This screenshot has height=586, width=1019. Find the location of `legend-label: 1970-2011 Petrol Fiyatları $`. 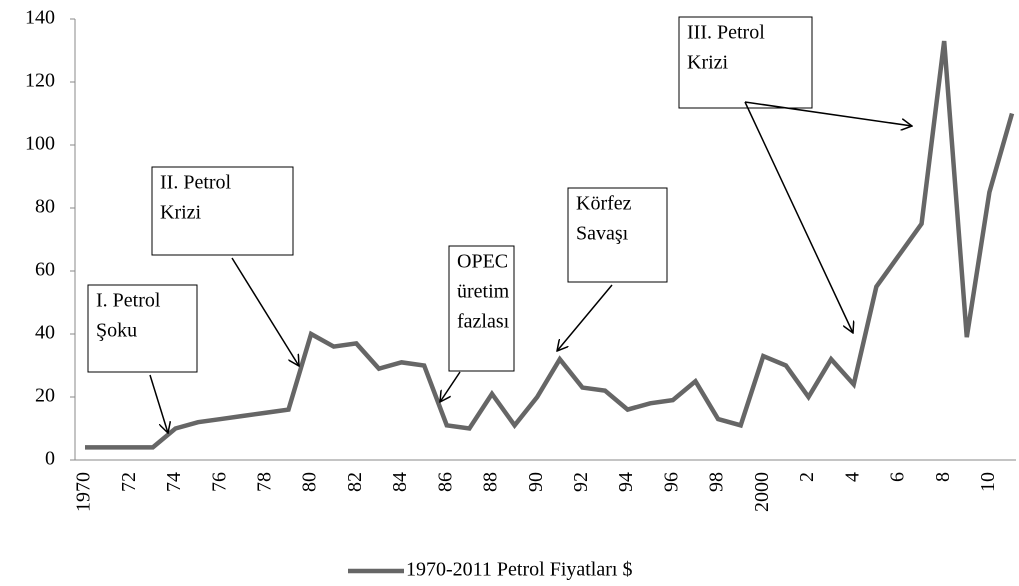

legend-label: 1970-2011 Petrol Fiyatları $ is located at coordinates (519, 570).